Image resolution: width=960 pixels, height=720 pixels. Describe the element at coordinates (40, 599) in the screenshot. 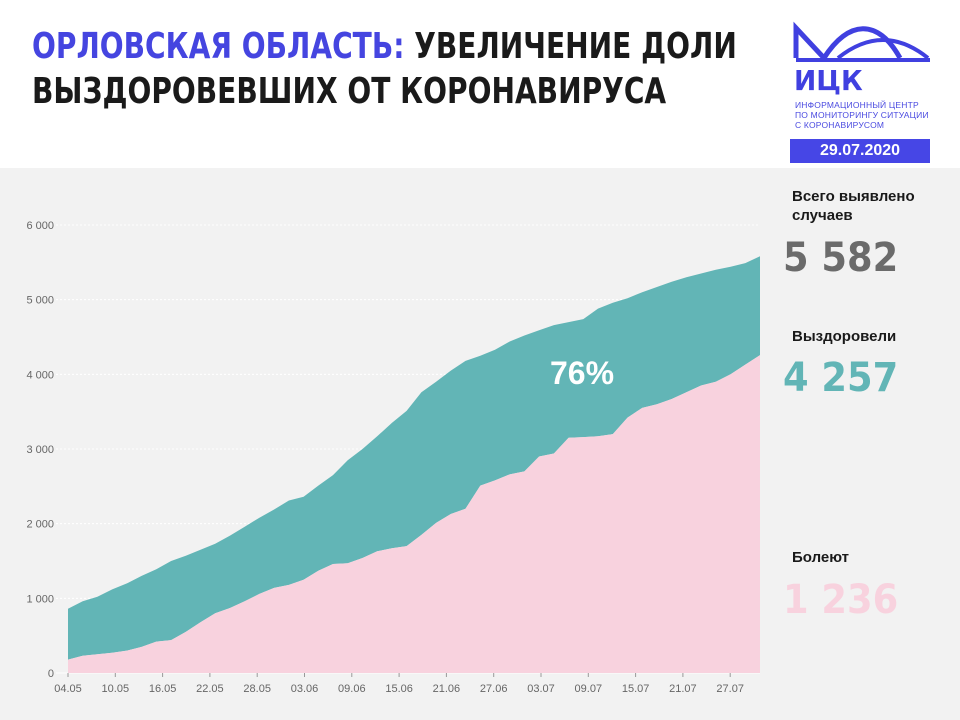

I see `y-tick-label: 1 000` at that location.